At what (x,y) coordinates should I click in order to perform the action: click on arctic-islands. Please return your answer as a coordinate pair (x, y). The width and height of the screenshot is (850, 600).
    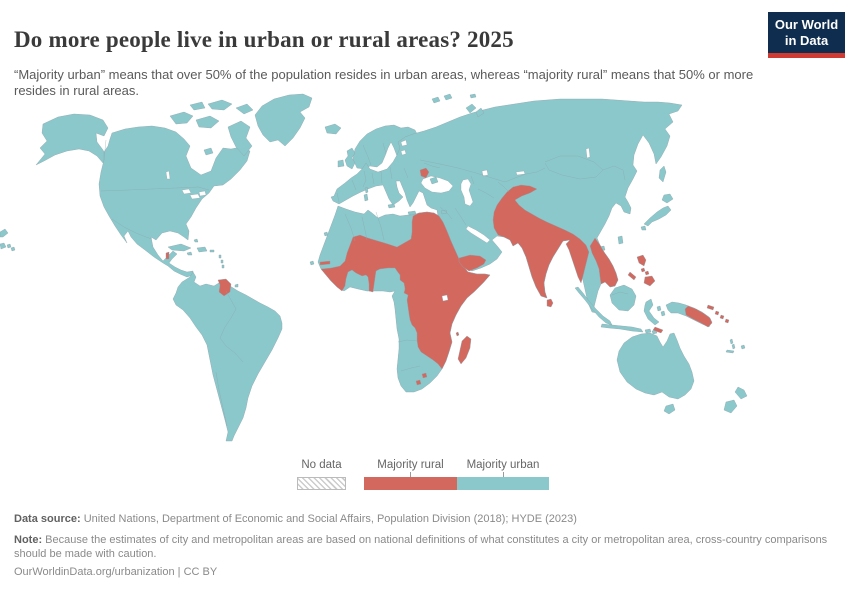
    Looking at the image, I should click on (211, 128).